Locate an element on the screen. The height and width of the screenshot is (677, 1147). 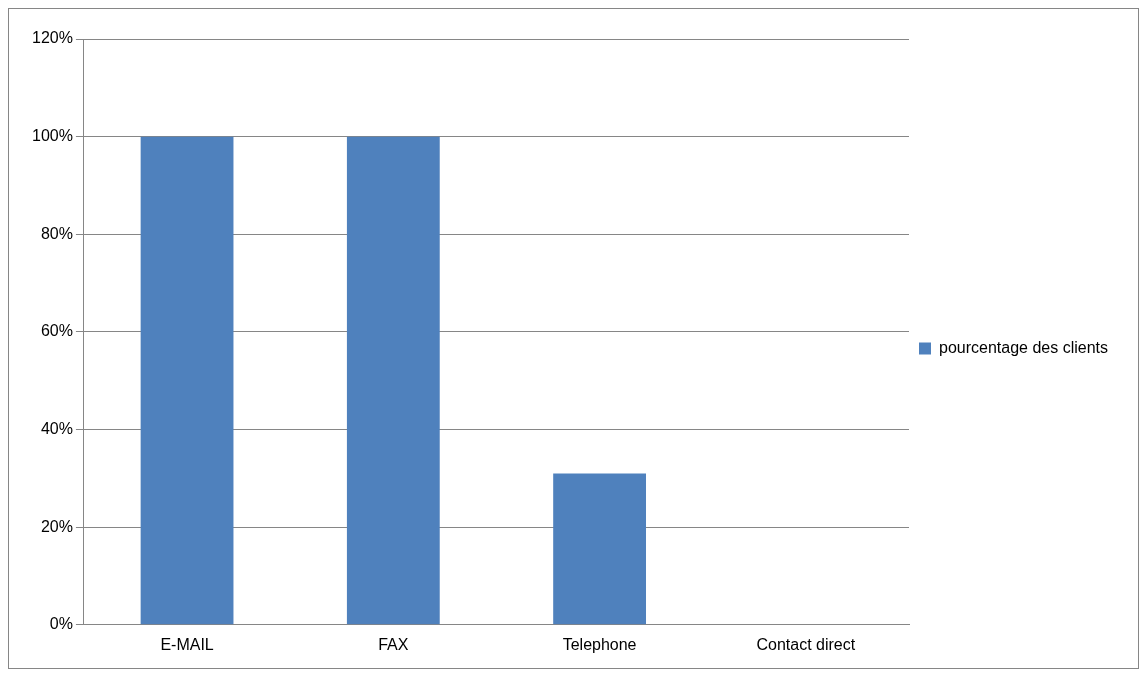
y-tick-label: 120% is located at coordinates (52, 38).